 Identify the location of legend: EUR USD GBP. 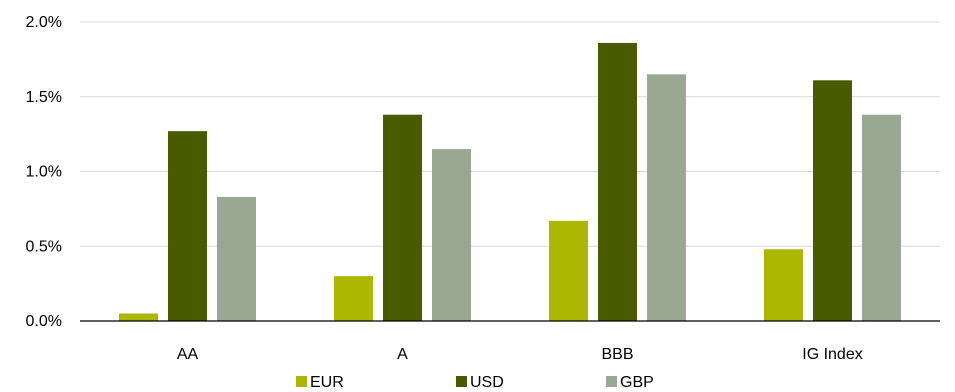
(475, 382).